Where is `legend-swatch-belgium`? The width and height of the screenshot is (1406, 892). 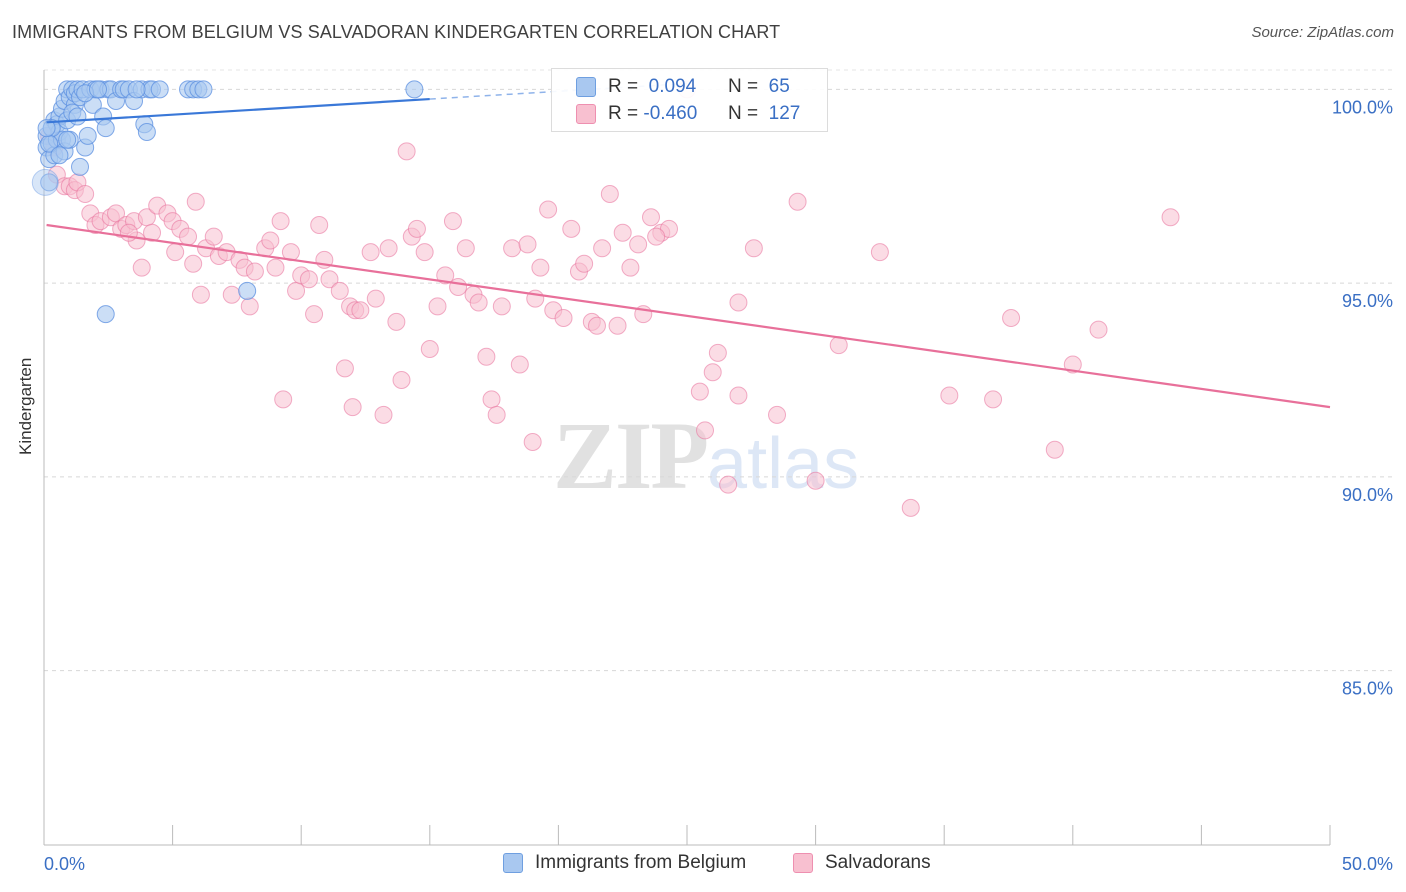
legend-swatch-belgium is located at coordinates (586, 87).